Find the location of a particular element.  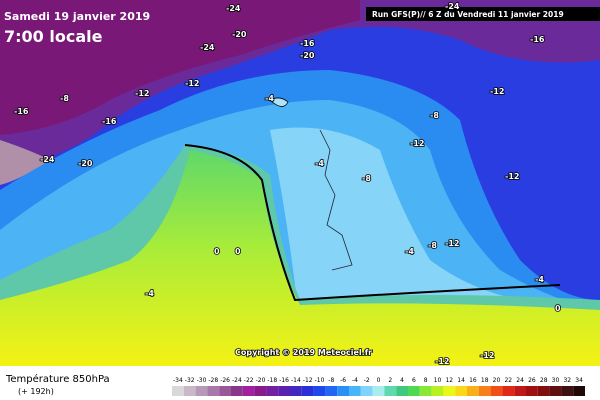

legend-value: -8 is located at coordinates (331, 380).